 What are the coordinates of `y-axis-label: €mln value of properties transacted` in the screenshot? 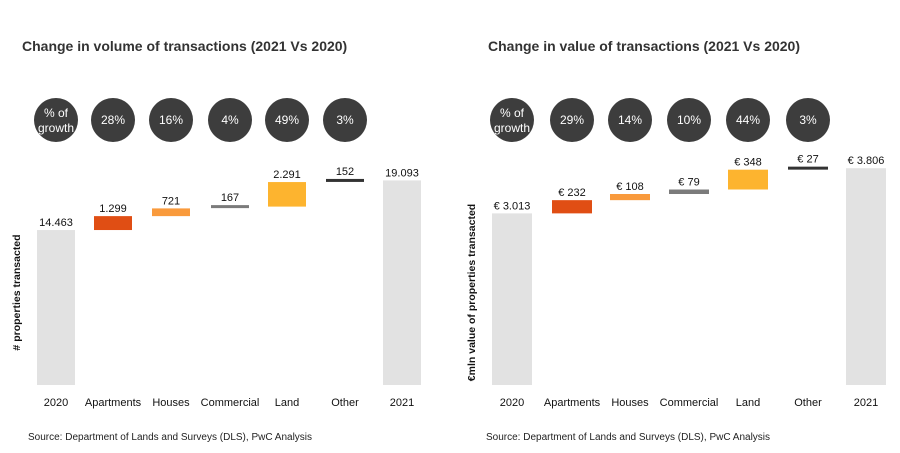 It's located at (472, 292).